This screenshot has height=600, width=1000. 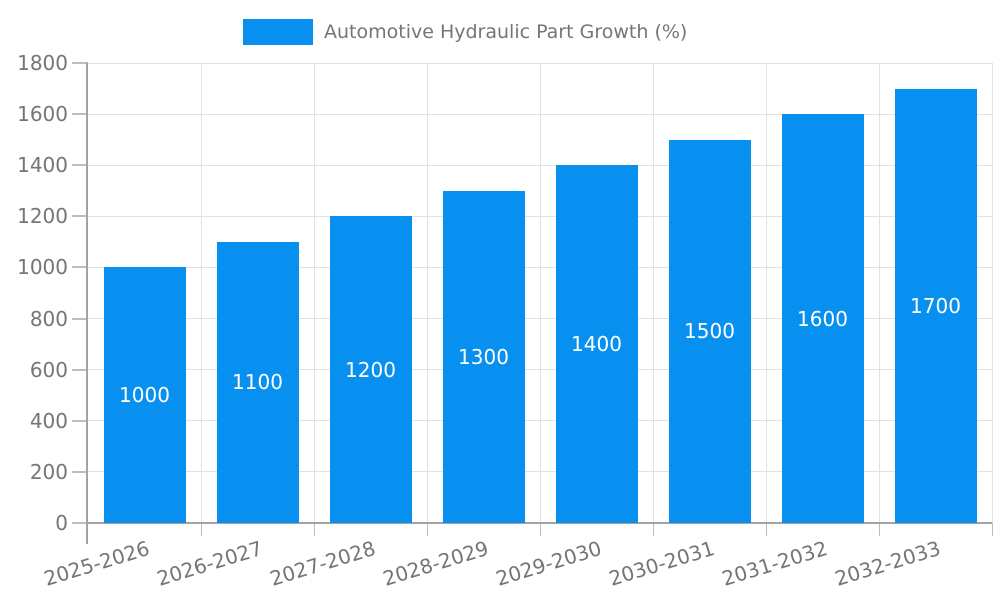 I want to click on bar-value-label: 1400, so click(x=596, y=344).